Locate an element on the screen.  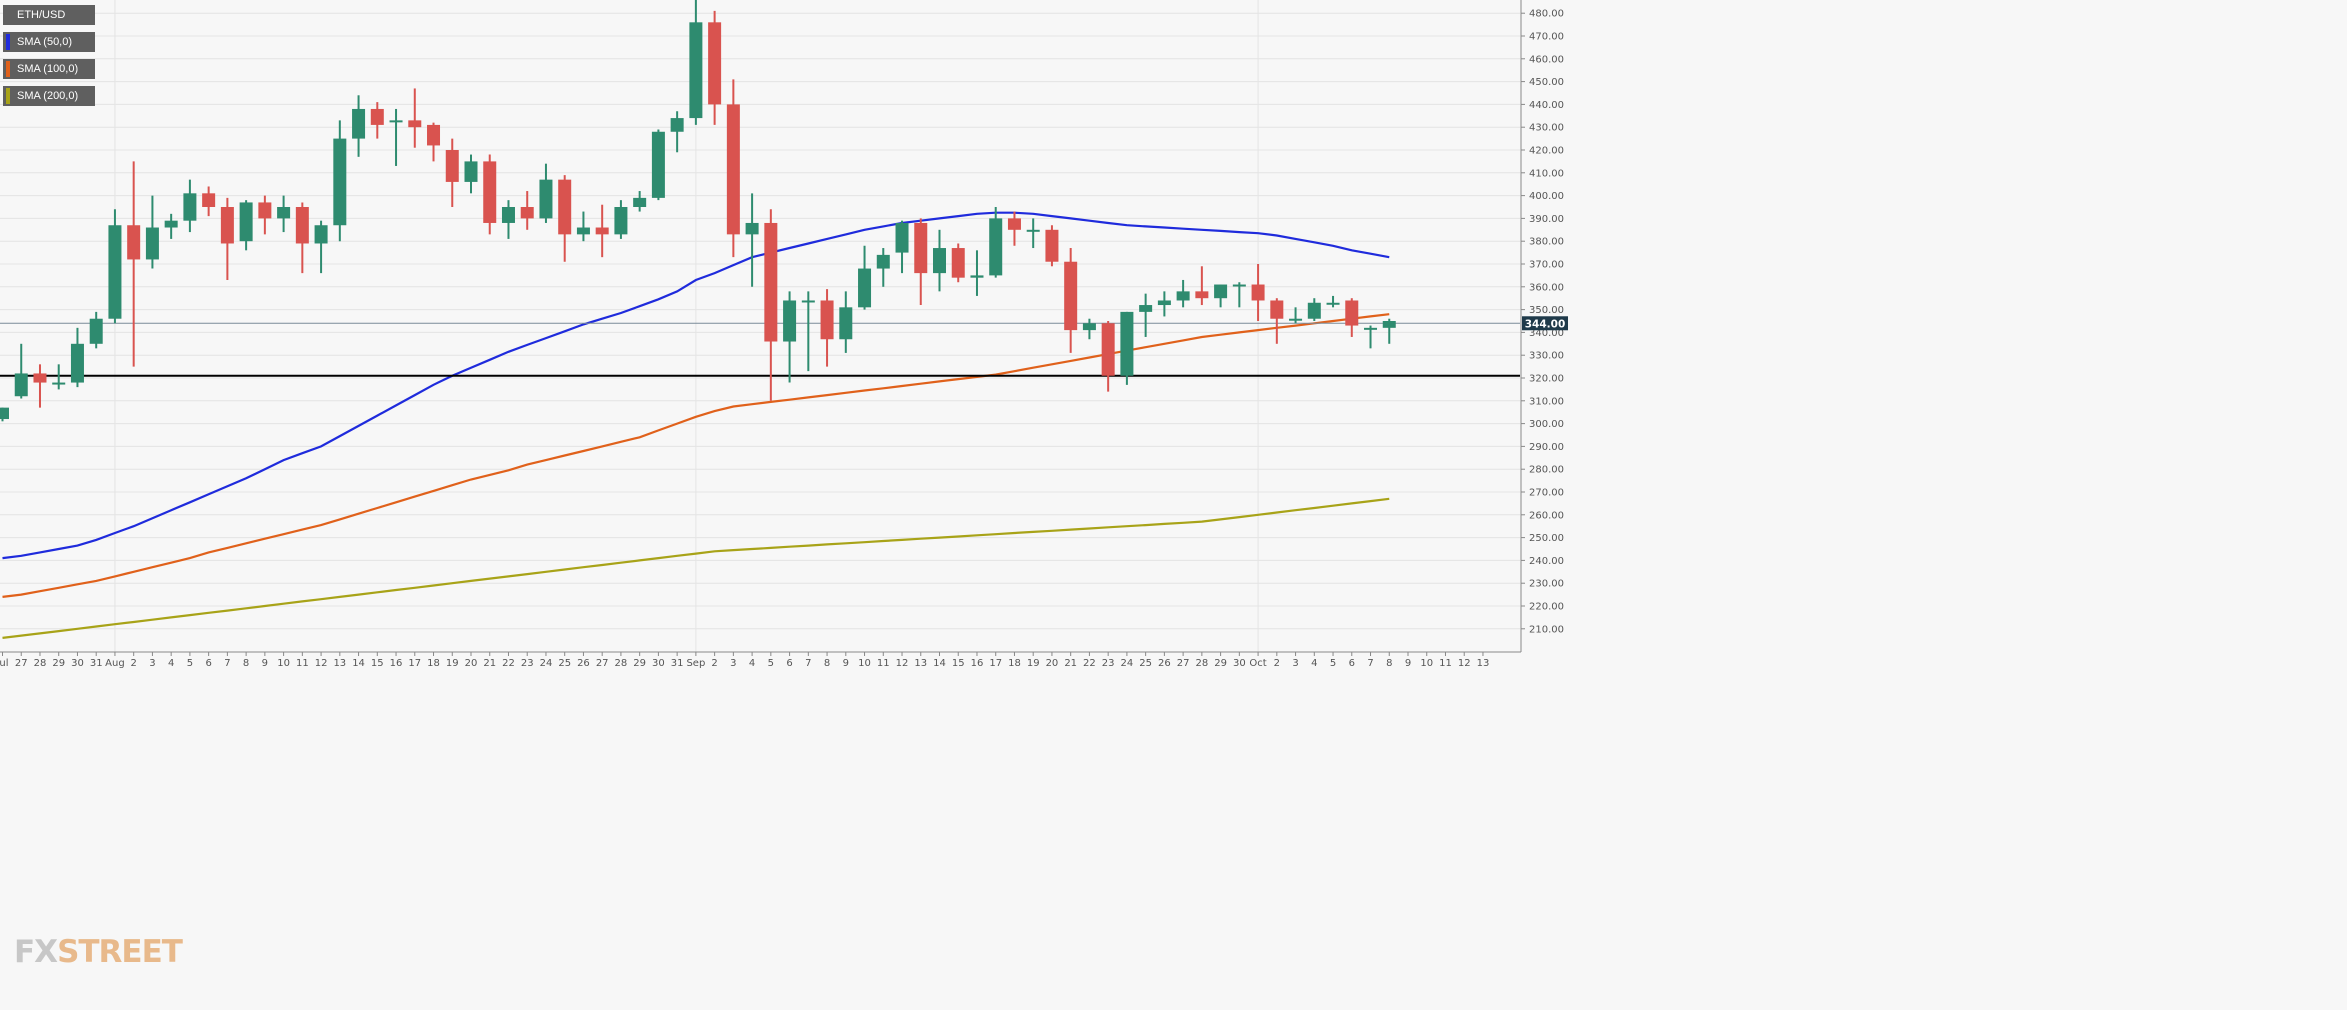
legend-item-sma200: SMA (200,0) is located at coordinates (49, 96).